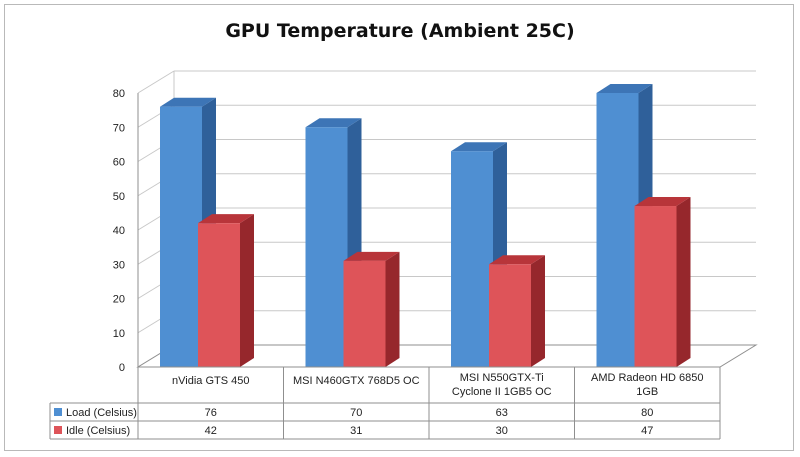  I want to click on legend-label: Load (Celsius), so click(101, 413).